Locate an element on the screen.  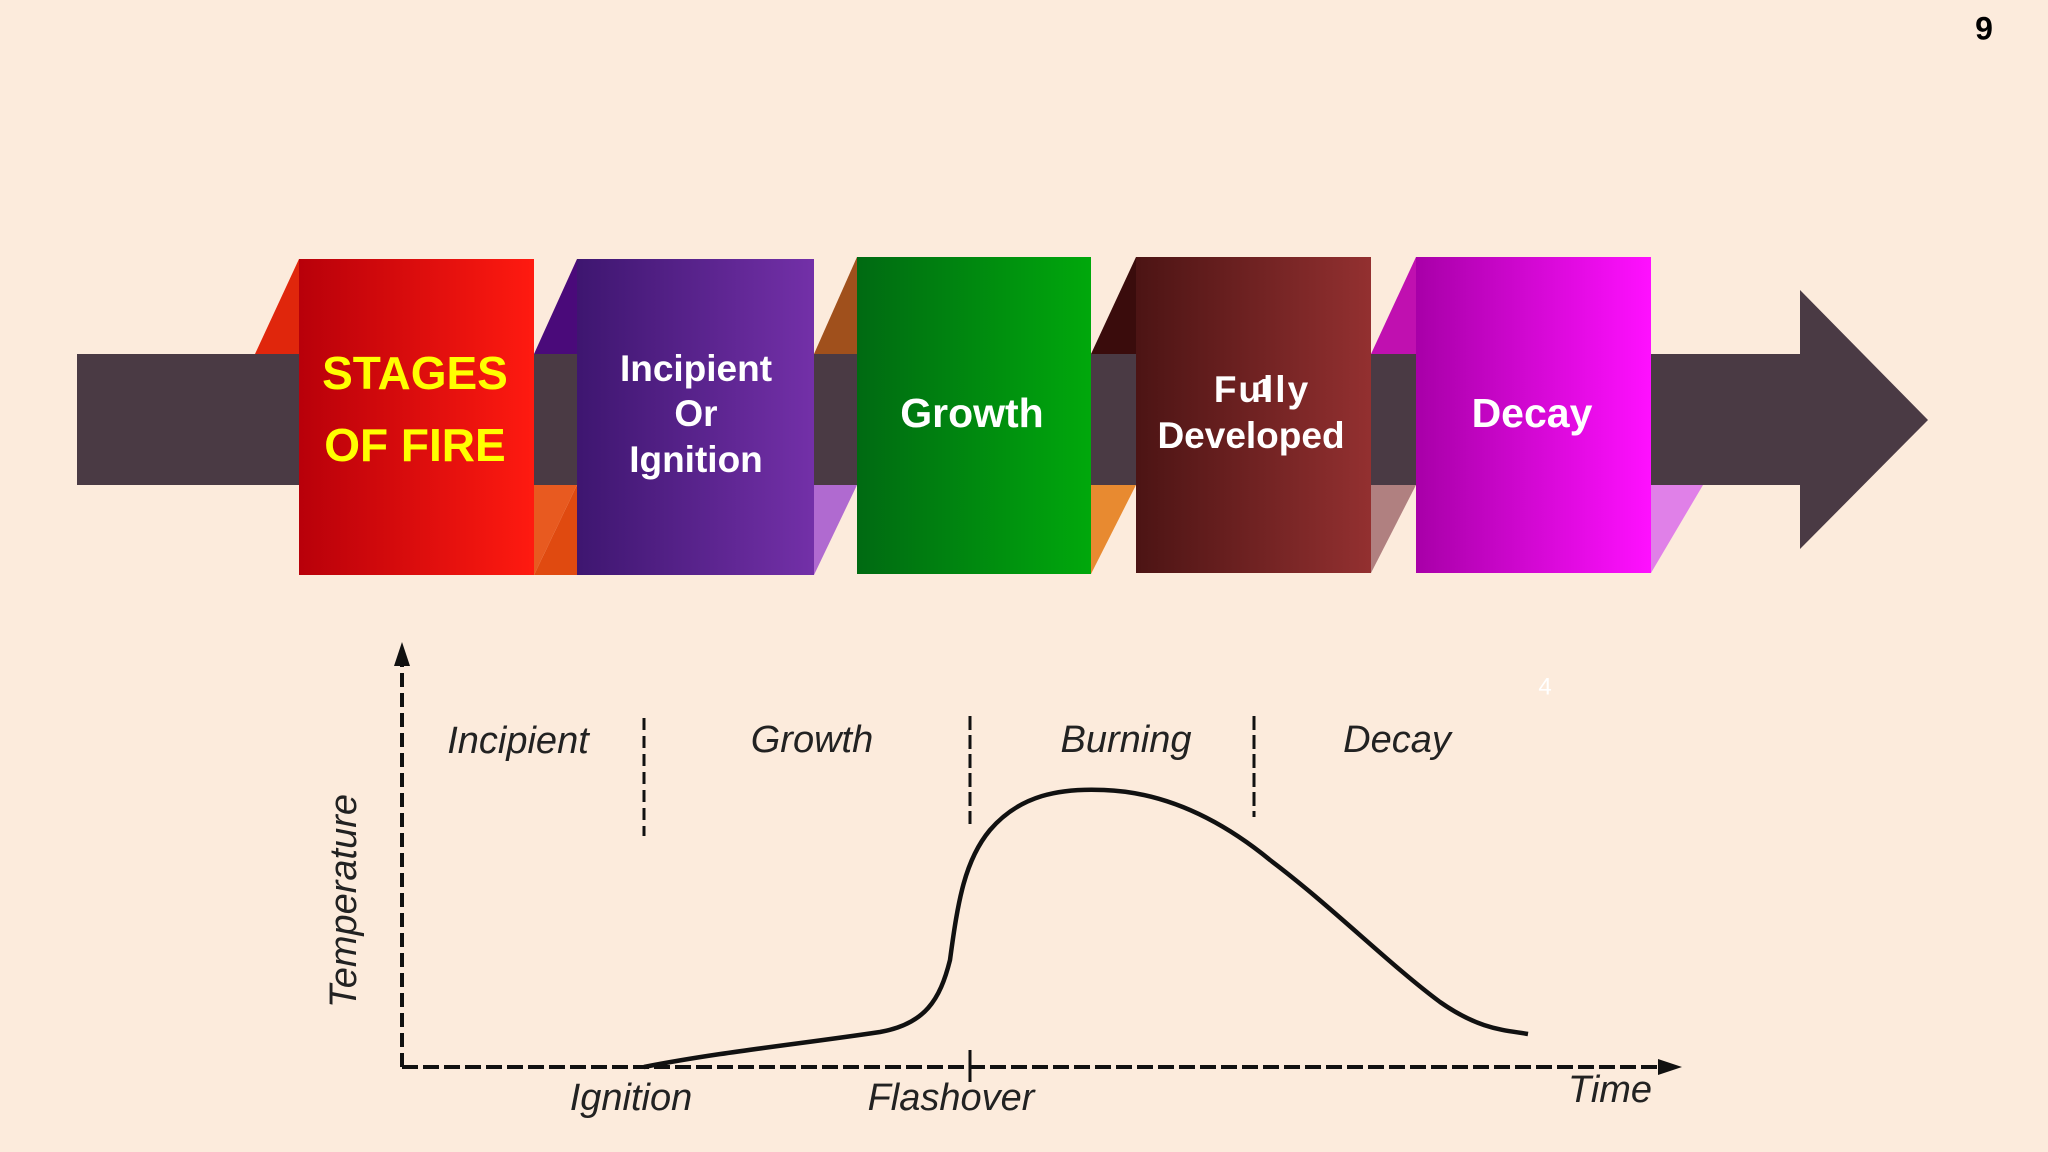
event-label: Flashover is located at coordinates (952, 1098).